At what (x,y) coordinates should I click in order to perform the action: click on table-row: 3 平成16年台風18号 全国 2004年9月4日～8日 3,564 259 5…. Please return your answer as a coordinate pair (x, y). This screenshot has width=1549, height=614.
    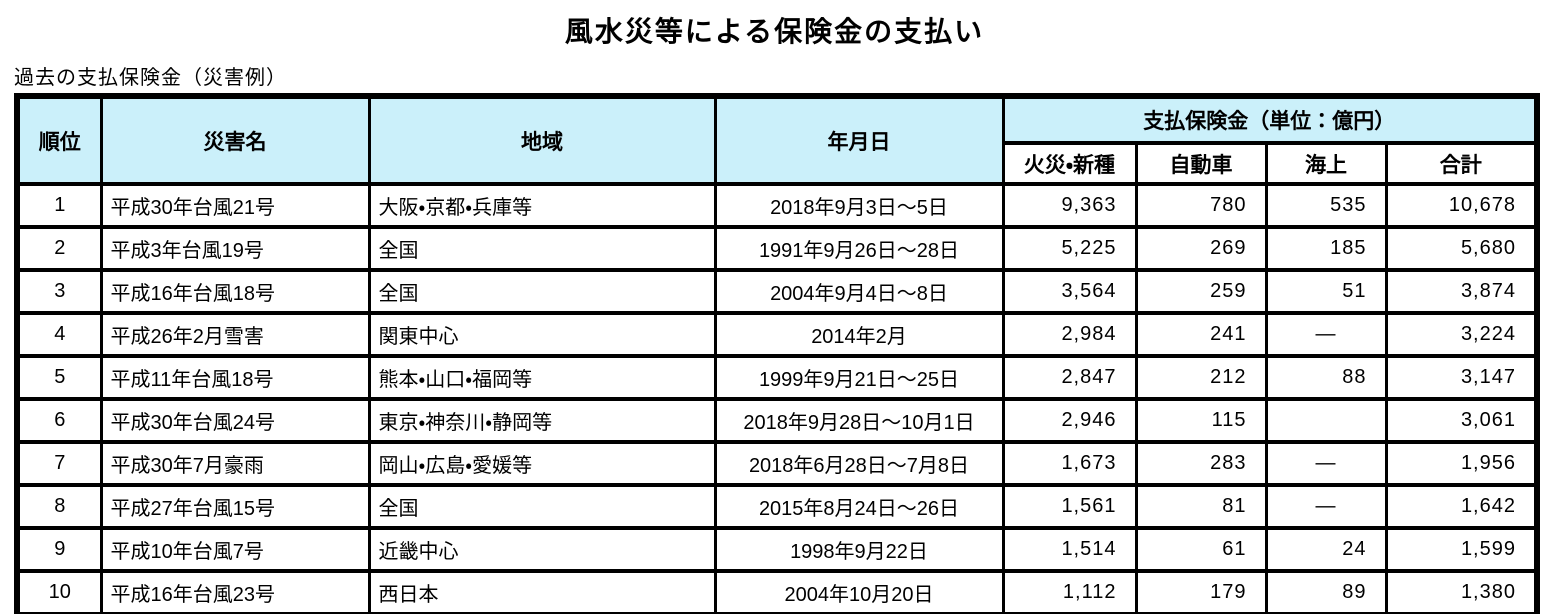
    Looking at the image, I should click on (777, 291).